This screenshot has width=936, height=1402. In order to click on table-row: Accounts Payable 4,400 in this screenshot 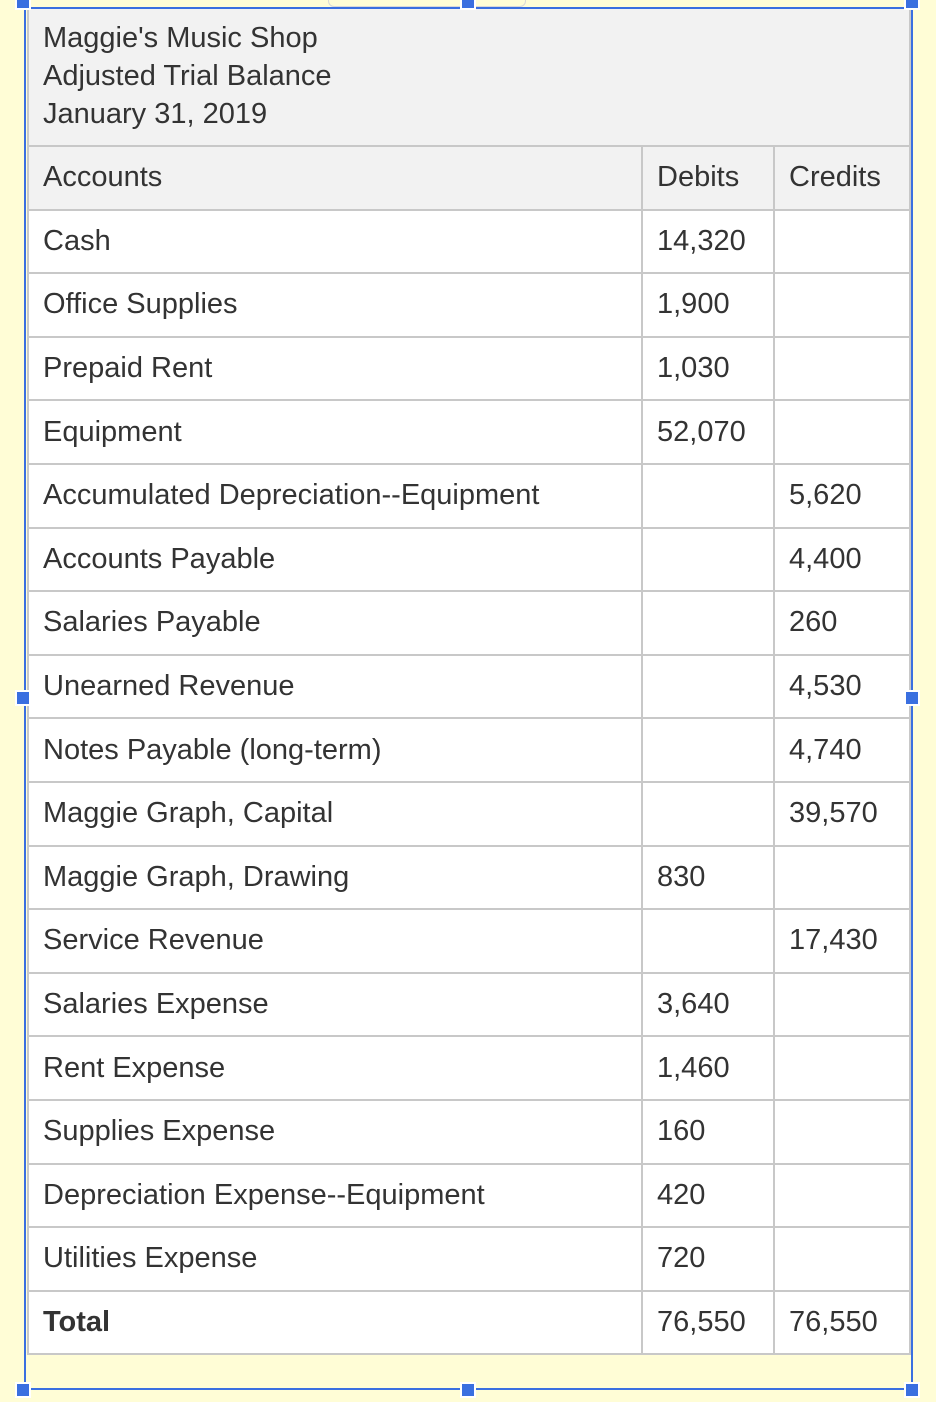, I will do `click(469, 559)`.